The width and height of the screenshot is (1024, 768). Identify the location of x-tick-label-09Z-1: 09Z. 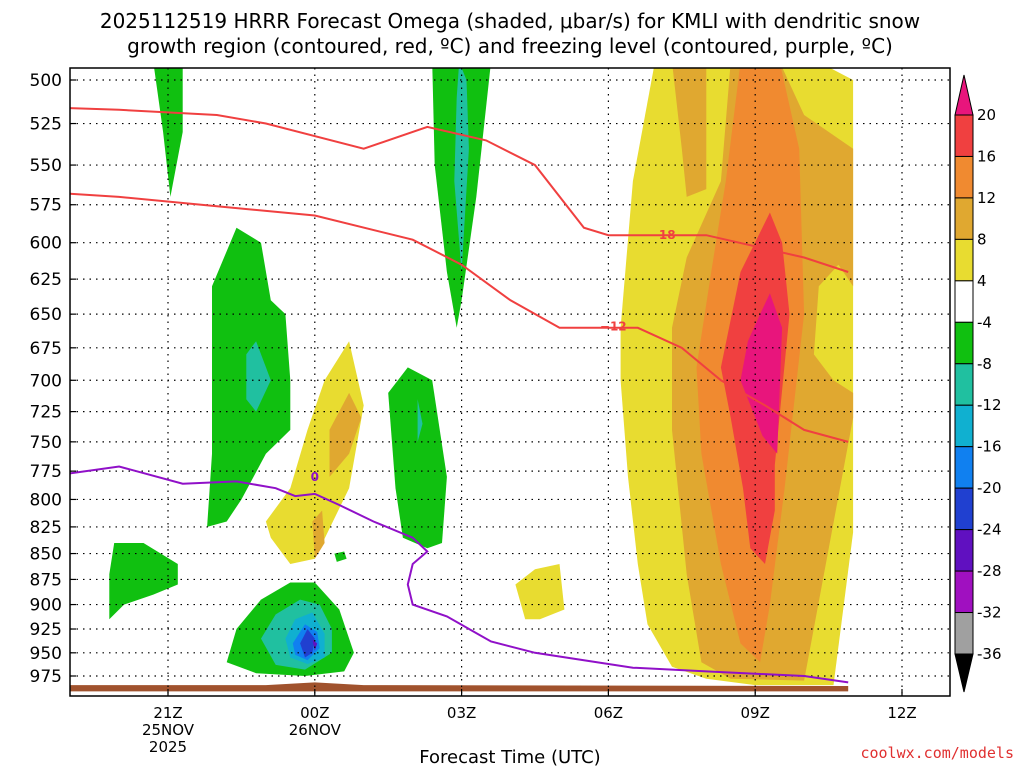
(755, 713).